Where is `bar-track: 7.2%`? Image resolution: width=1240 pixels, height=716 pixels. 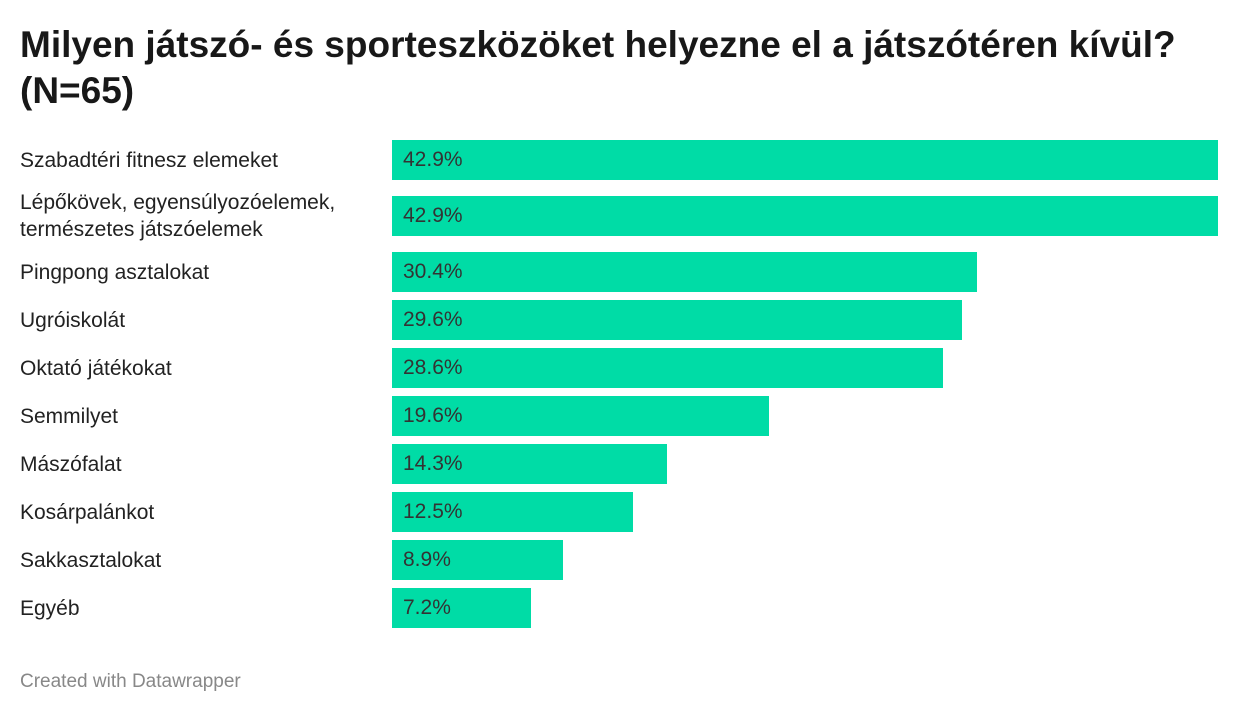
bar-track: 7.2% is located at coordinates (806, 608).